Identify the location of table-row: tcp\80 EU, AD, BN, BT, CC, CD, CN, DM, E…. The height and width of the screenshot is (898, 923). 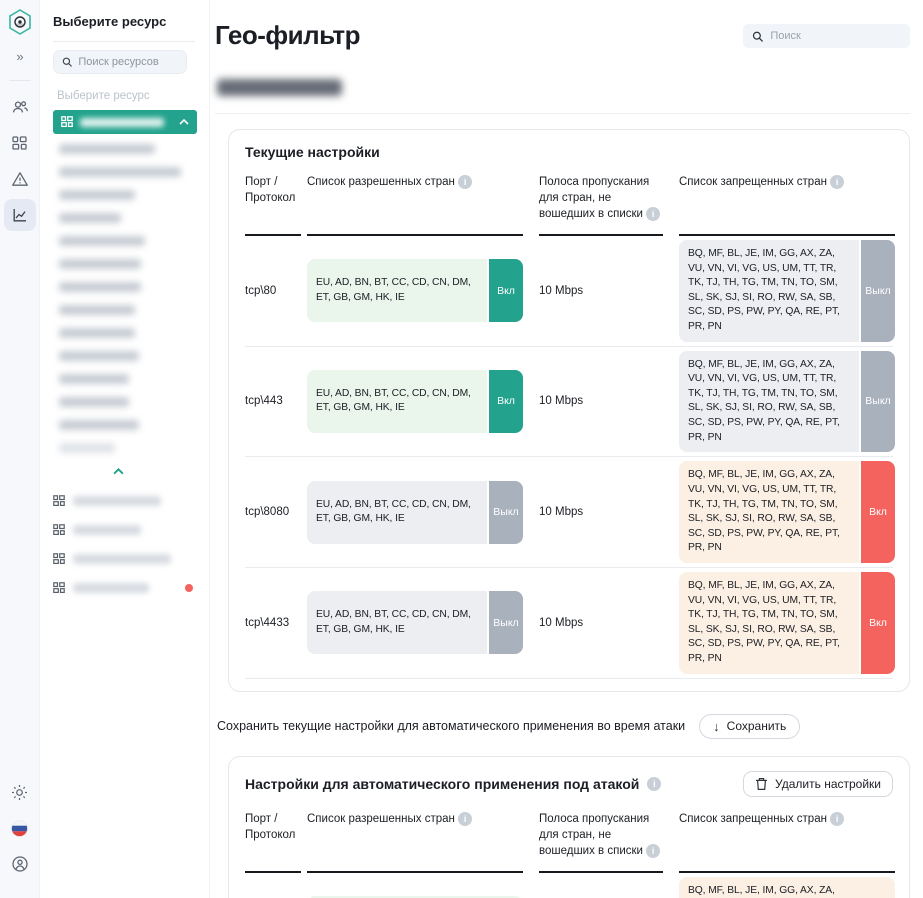
(570, 291).